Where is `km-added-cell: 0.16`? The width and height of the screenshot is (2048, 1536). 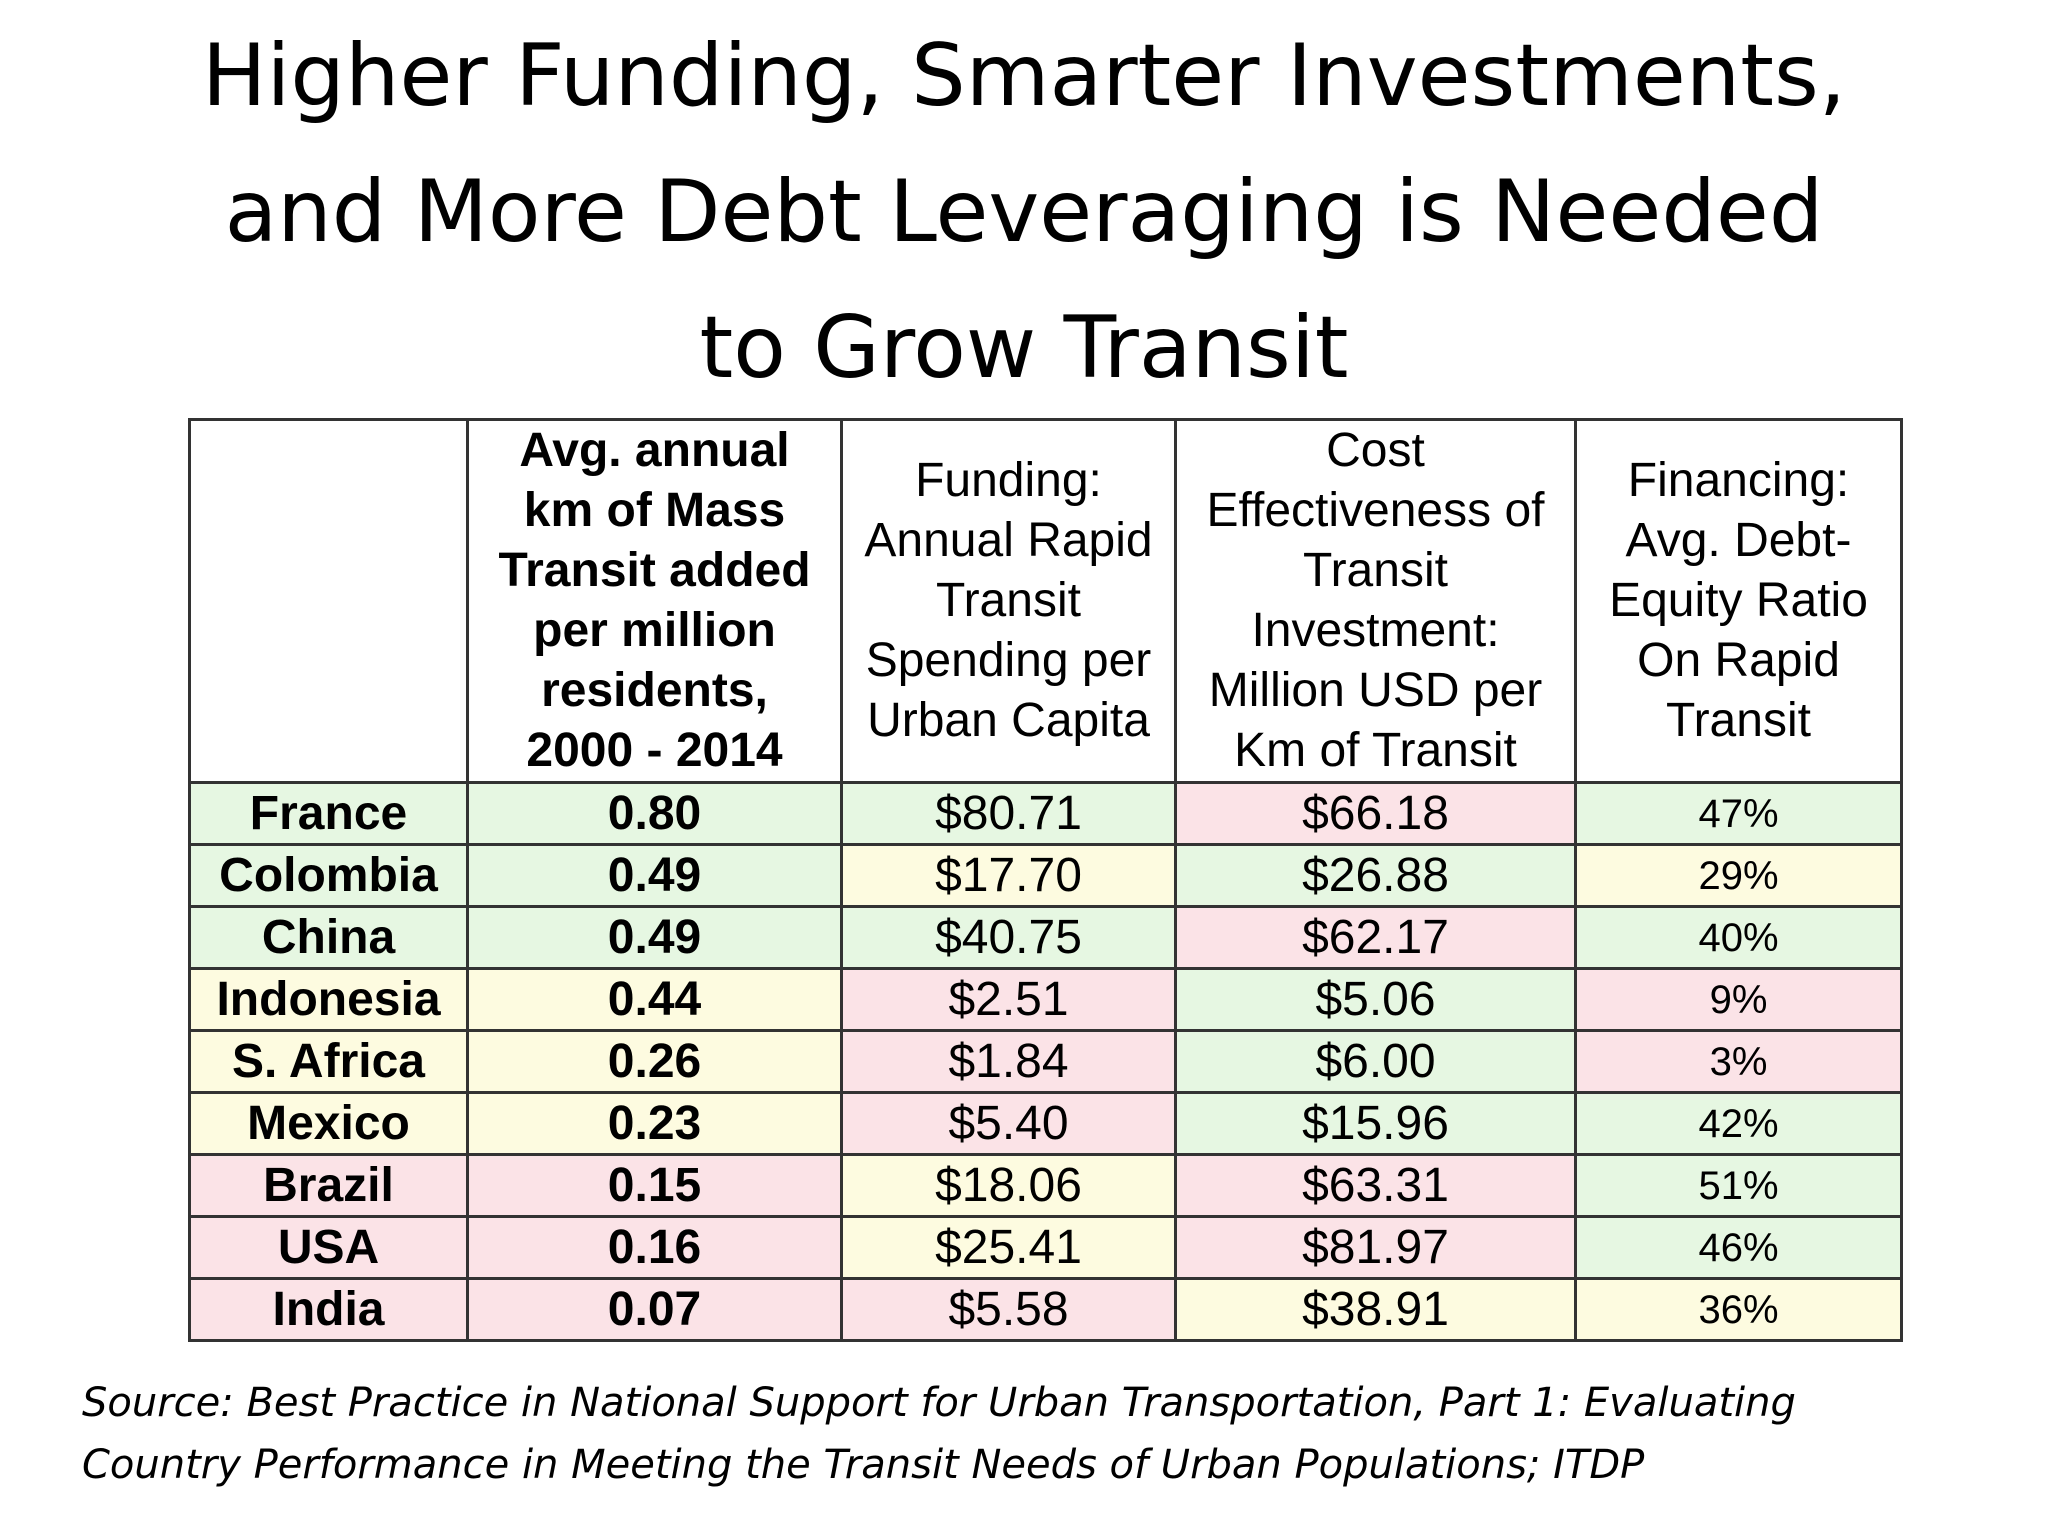 km-added-cell: 0.16 is located at coordinates (654, 1247).